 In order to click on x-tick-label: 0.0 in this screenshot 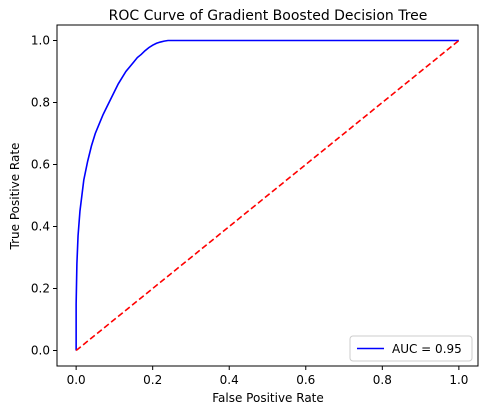, I will do `click(76, 380)`.